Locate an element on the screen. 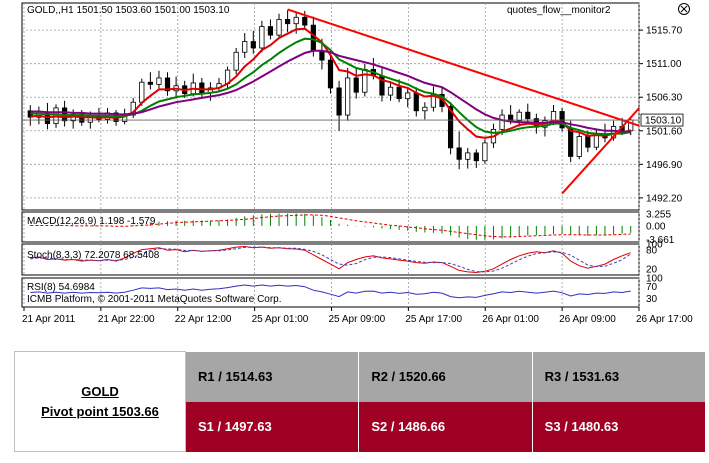 The image size is (709, 463). y-tick-label: 1492.20 is located at coordinates (664, 198).